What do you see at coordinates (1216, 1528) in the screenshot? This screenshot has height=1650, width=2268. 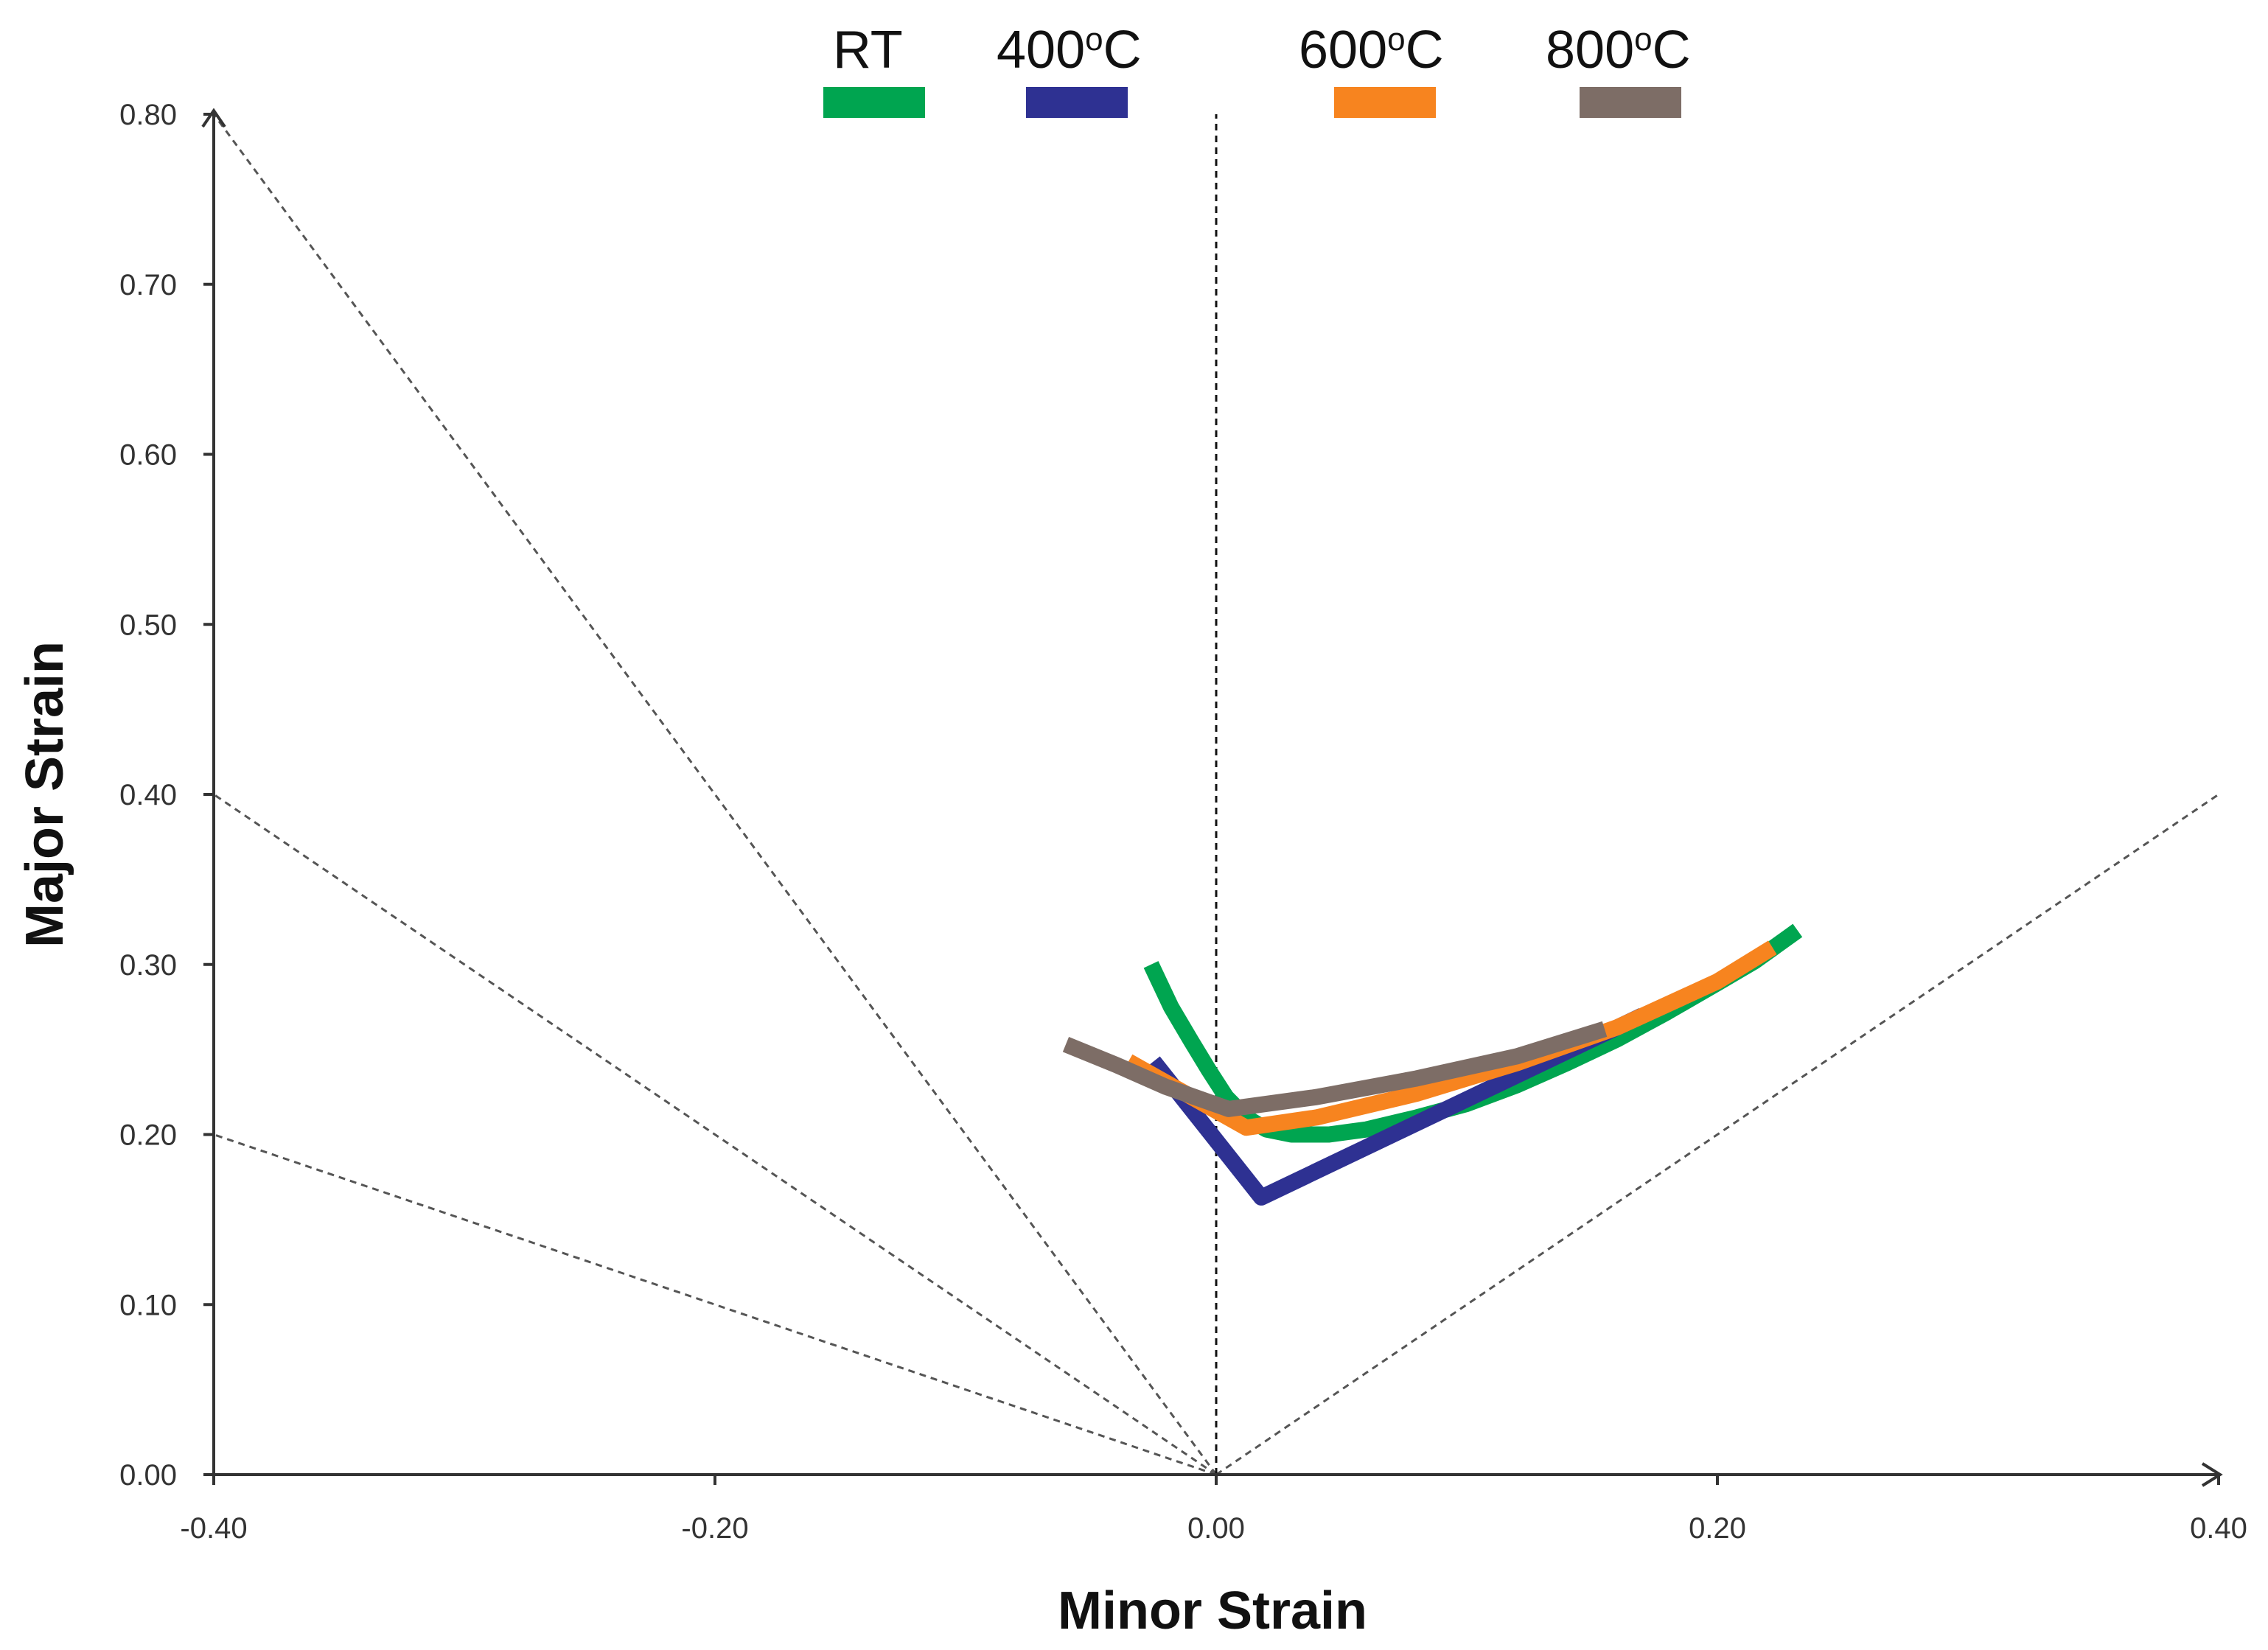 I see `x-tick-label: 0.00` at bounding box center [1216, 1528].